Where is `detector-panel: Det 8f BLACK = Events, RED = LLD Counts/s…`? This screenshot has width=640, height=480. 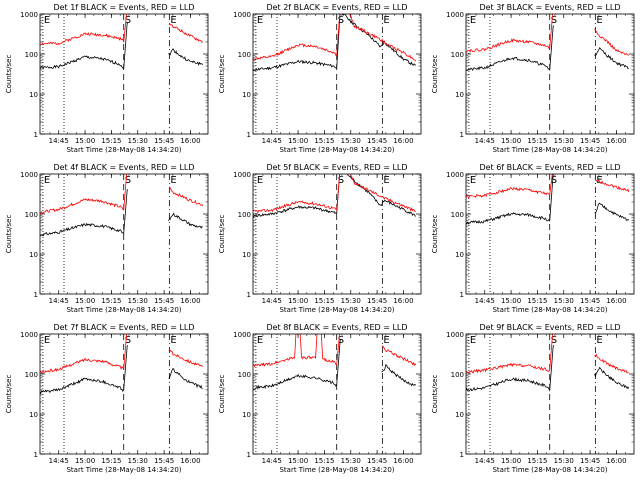 detector-panel: Det 8f BLACK = Events, RED = LLD Counts/s… is located at coordinates (319, 400).